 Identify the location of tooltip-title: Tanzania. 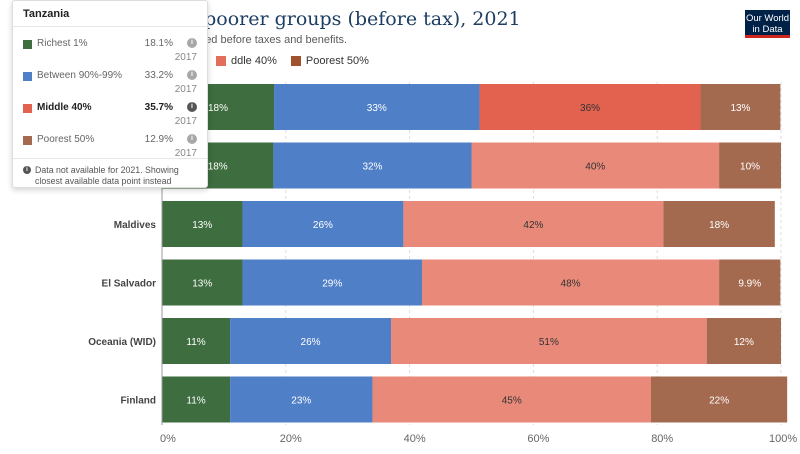
(110, 14).